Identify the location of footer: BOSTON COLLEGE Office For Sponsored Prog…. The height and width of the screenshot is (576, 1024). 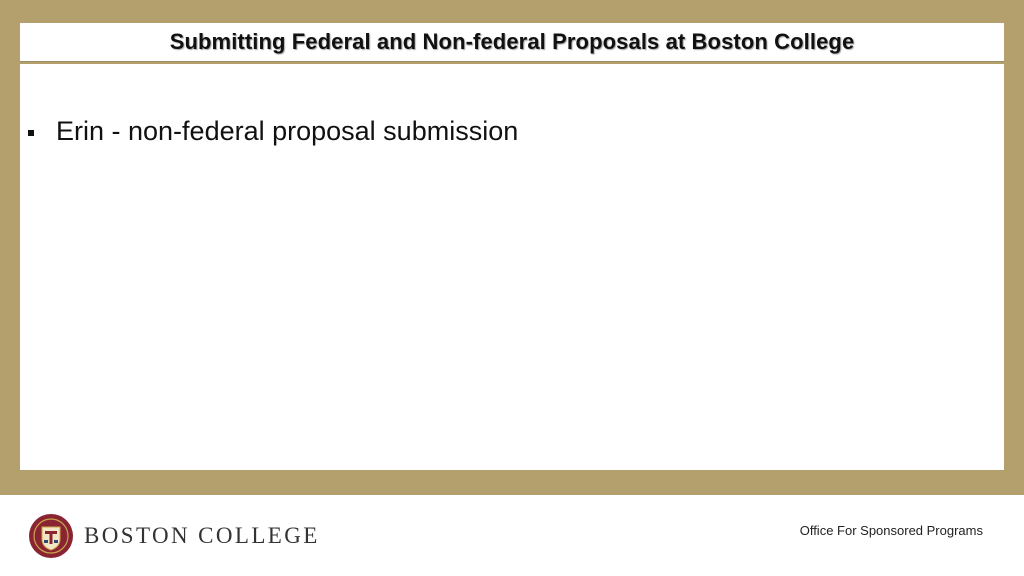
(512, 535).